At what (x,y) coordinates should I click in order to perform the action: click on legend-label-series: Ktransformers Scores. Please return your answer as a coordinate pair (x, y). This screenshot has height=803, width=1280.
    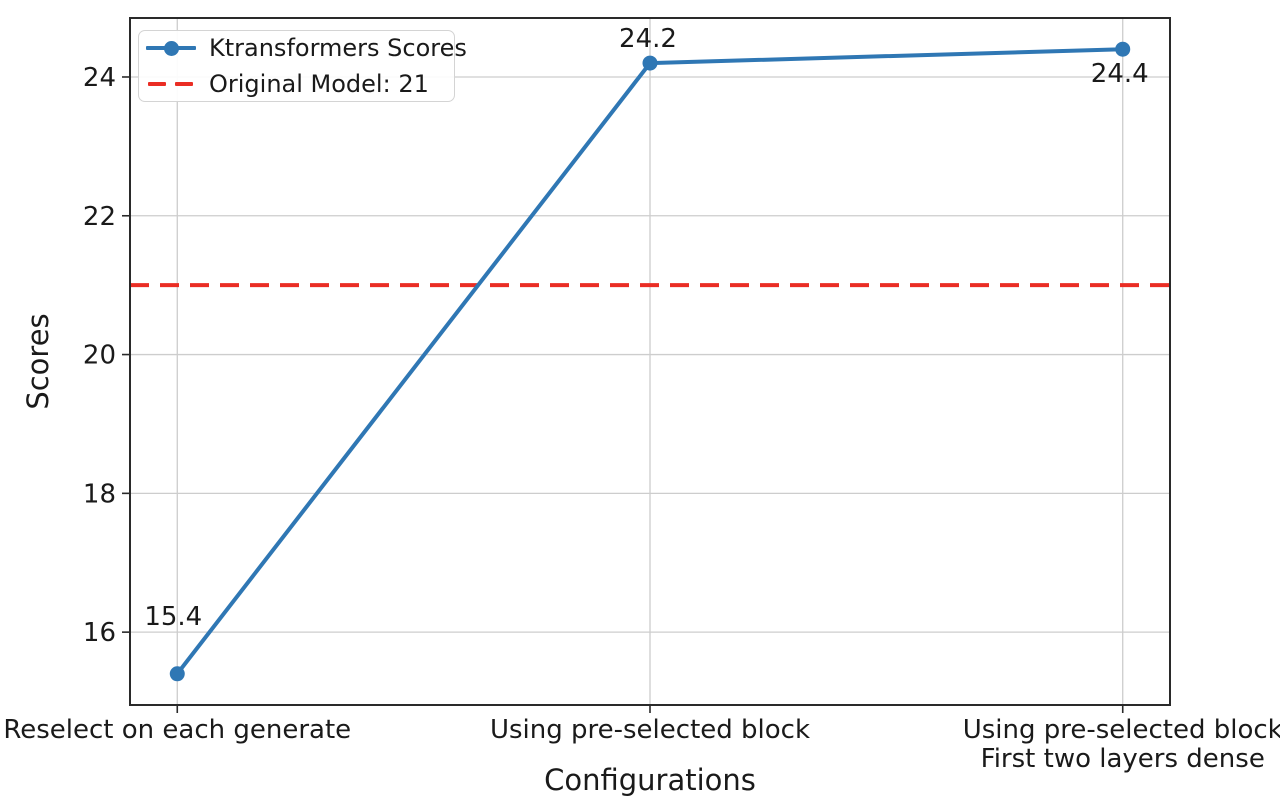
    Looking at the image, I should click on (338, 47).